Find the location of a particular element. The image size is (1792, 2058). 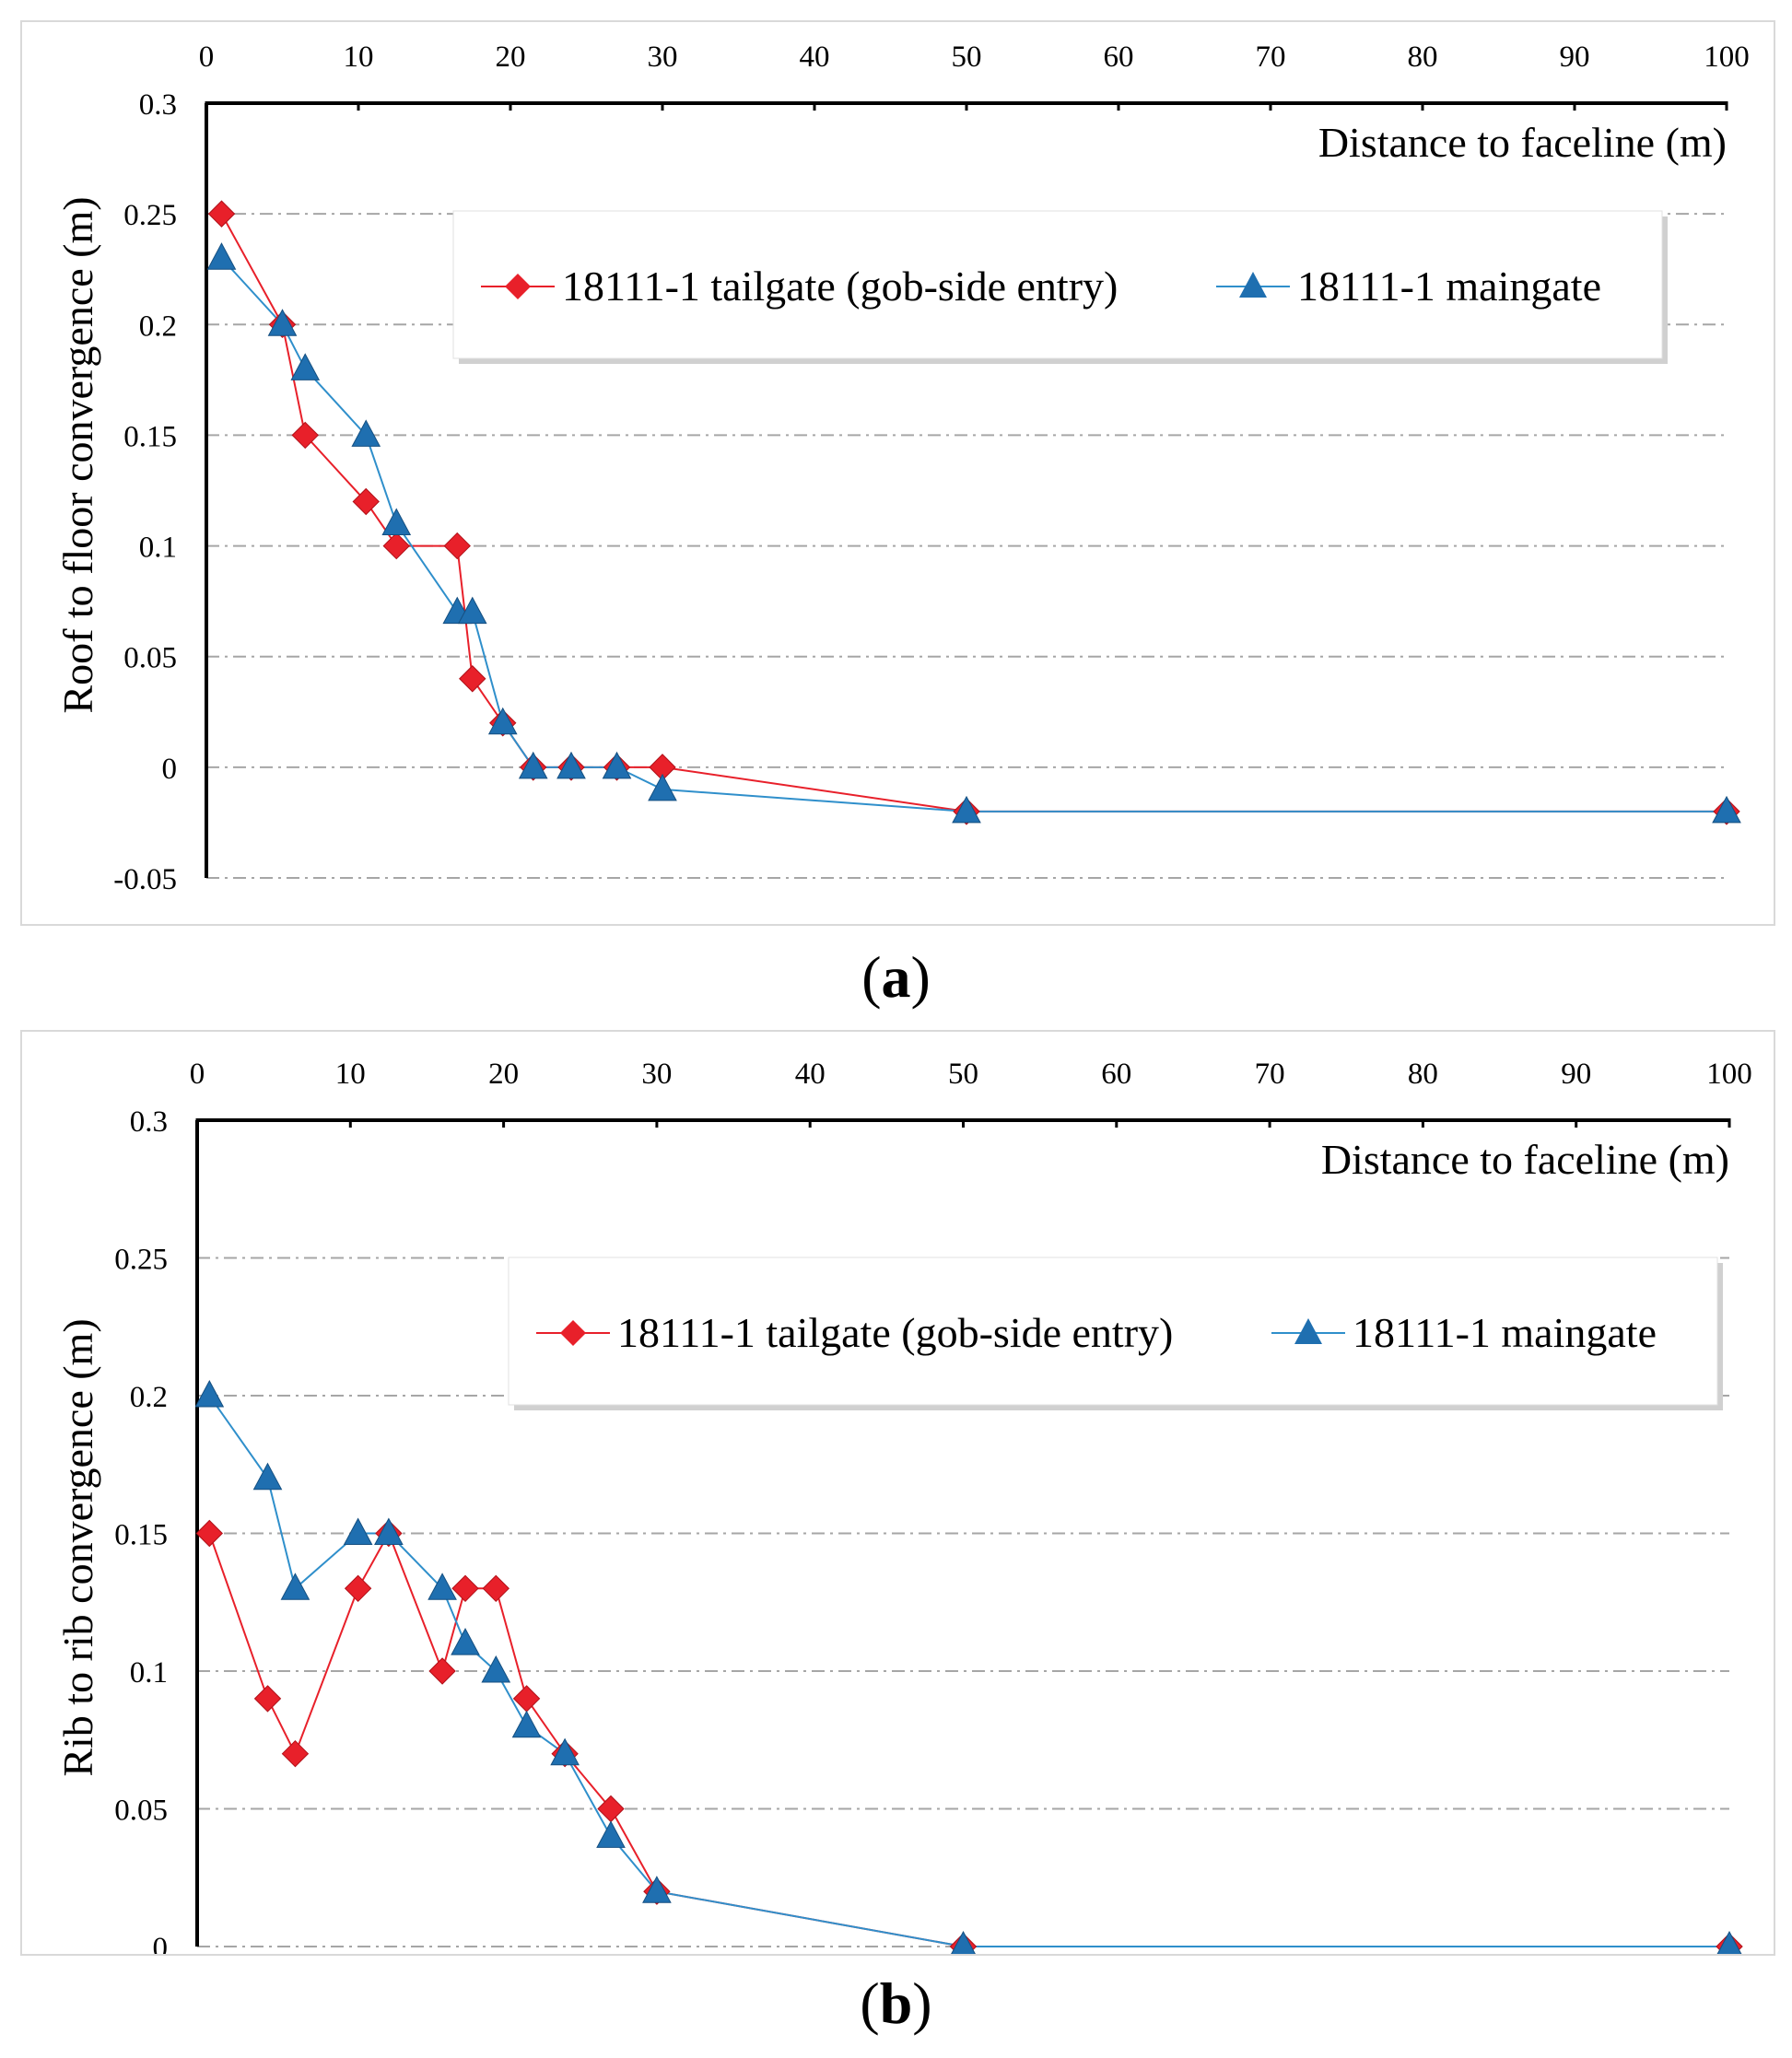

chart-a-x-tick-label: 0 is located at coordinates (207, 58).